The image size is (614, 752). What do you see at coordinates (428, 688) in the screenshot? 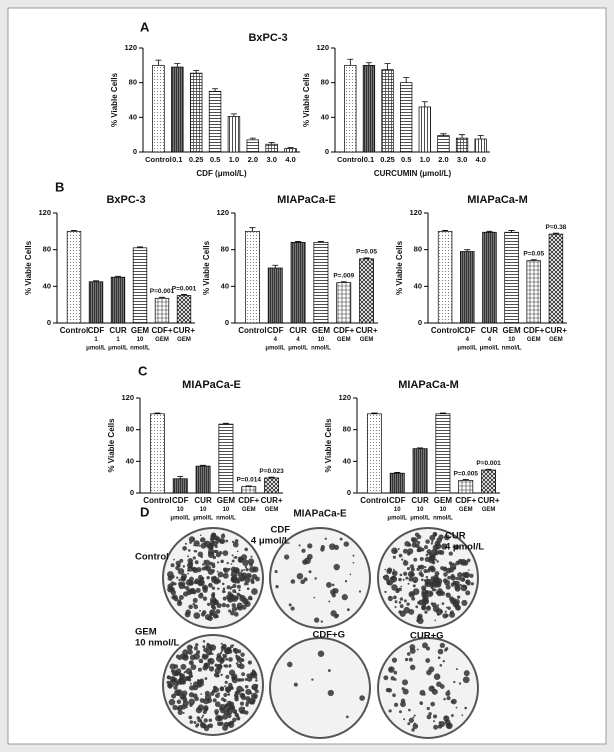
I see `plate` at bounding box center [428, 688].